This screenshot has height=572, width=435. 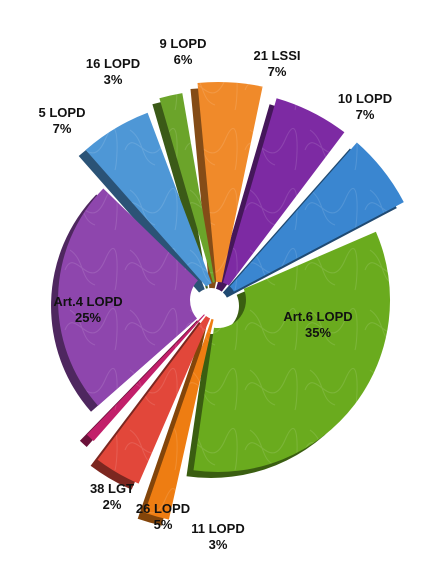 I want to click on slice-label: 21 LSSI, so click(x=277, y=55).